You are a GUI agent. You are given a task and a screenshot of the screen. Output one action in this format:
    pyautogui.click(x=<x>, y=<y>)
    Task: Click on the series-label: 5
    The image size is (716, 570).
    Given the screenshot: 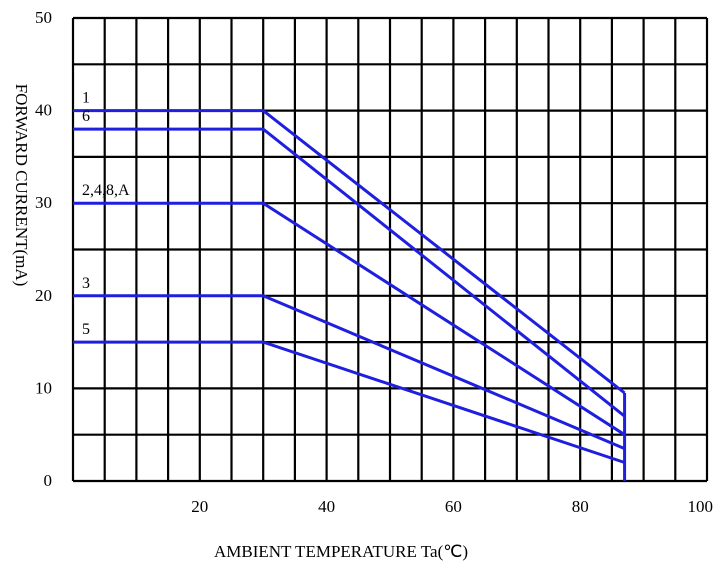 What is the action you would take?
    pyautogui.click(x=86, y=329)
    